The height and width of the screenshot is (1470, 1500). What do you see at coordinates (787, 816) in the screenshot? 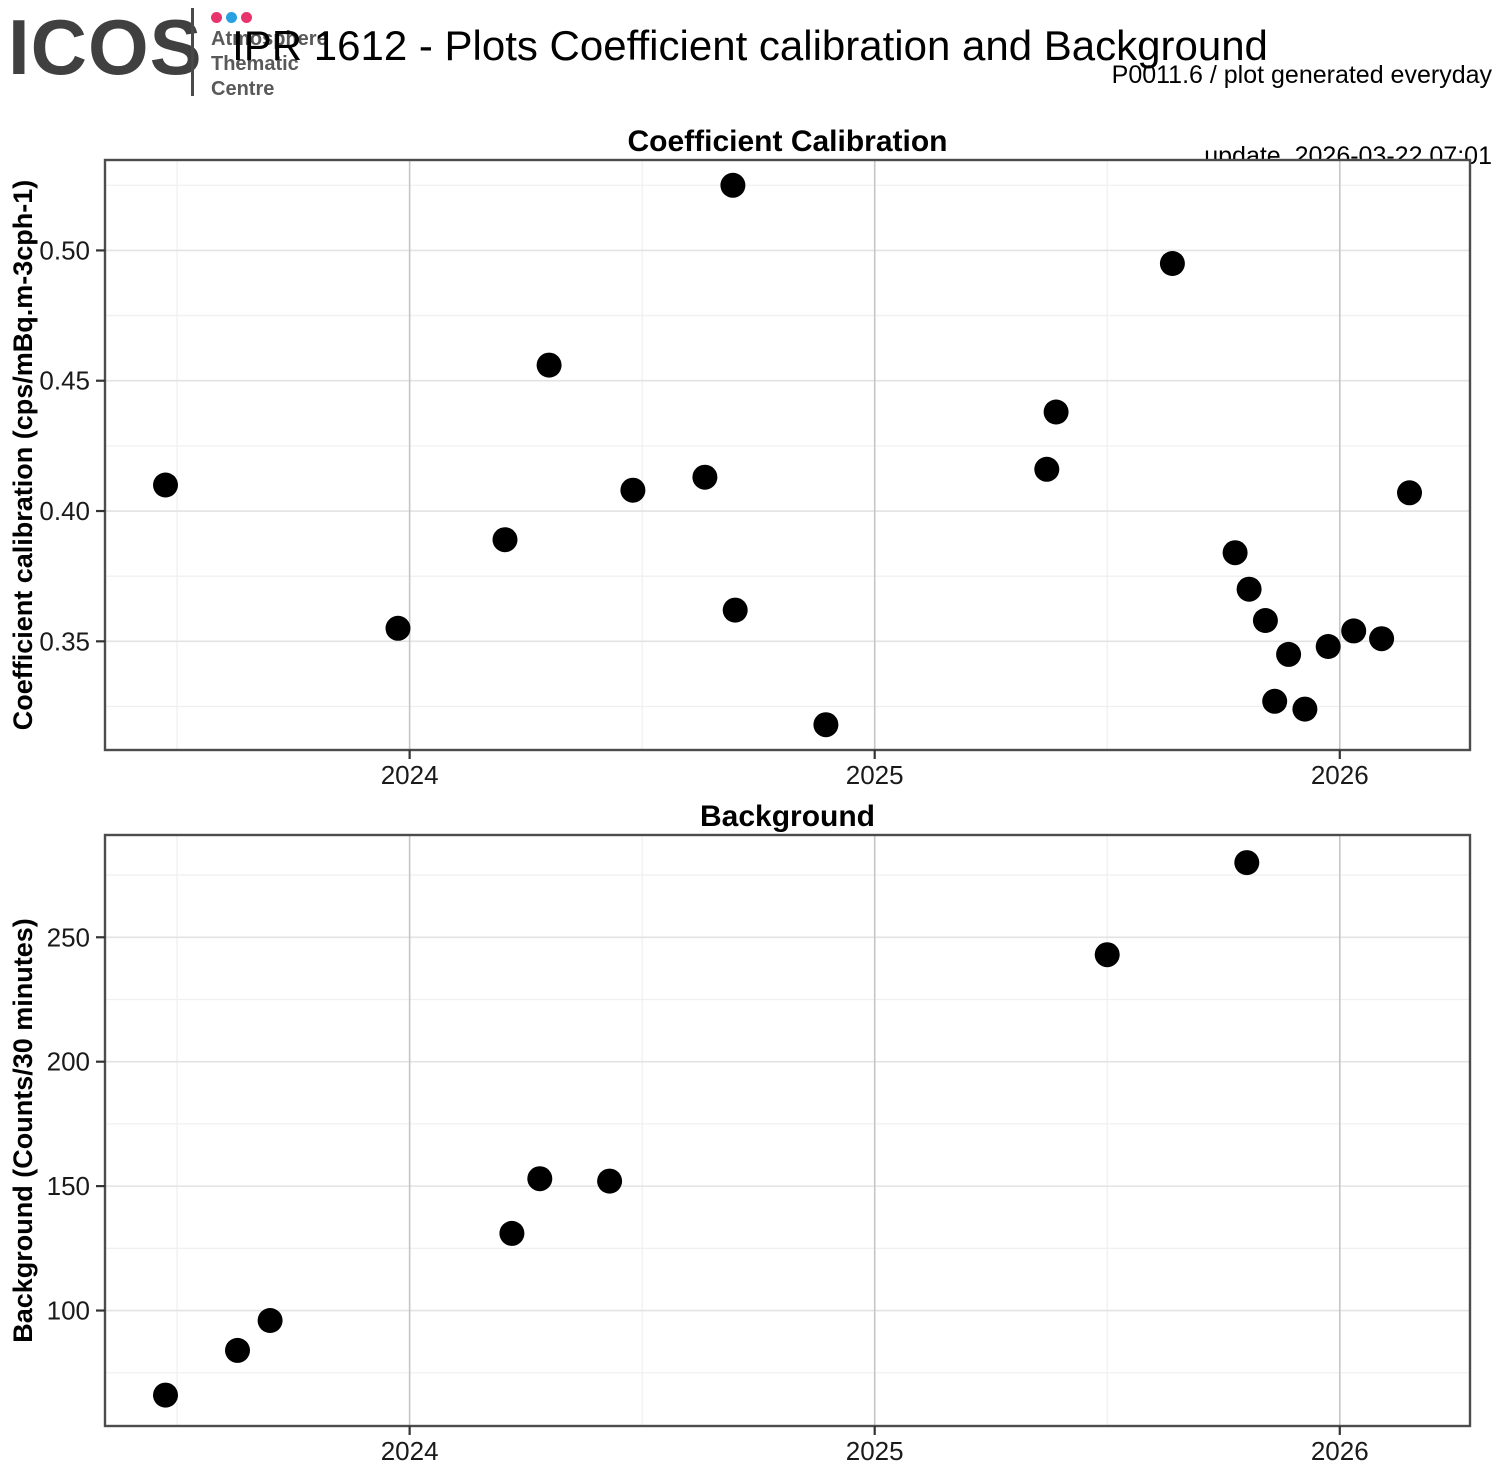
I see `plot-title: Background` at bounding box center [787, 816].